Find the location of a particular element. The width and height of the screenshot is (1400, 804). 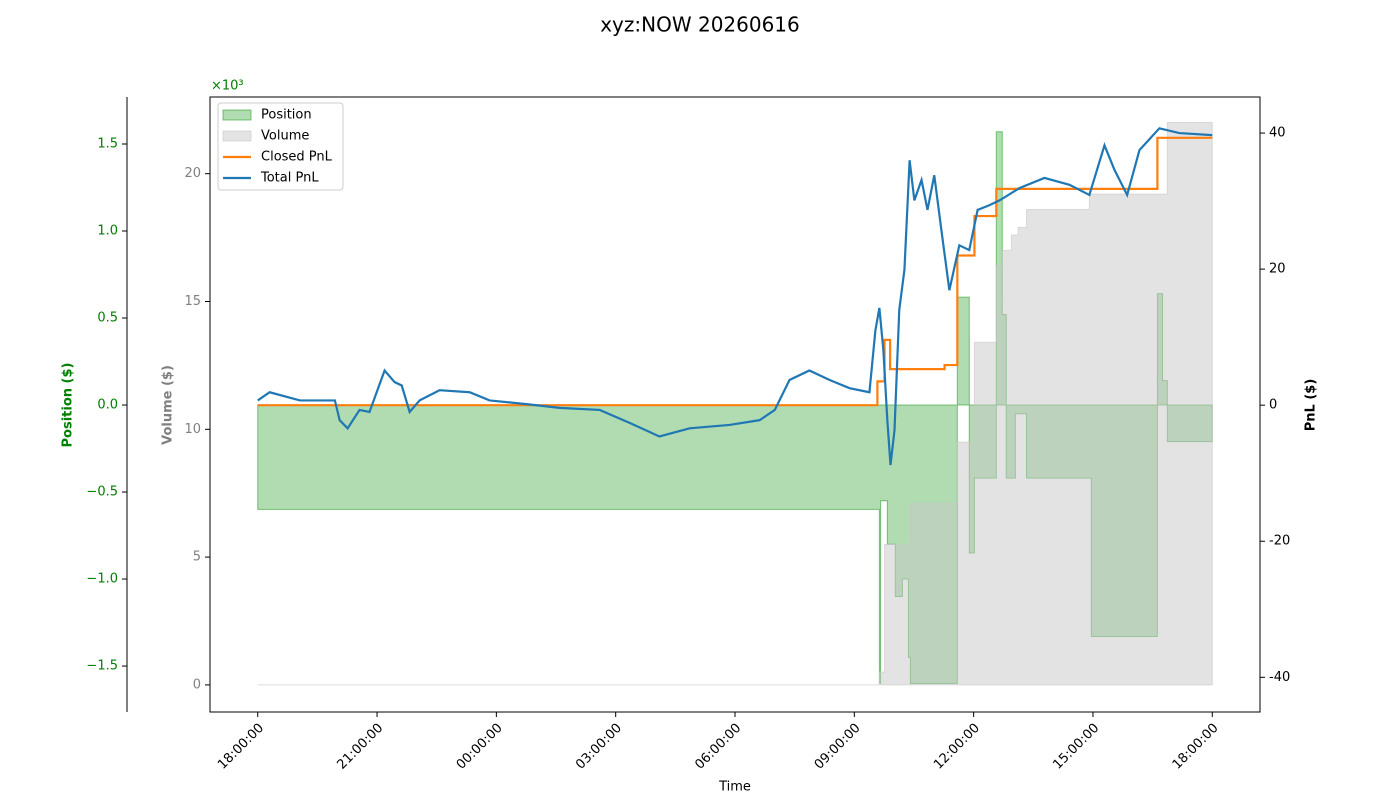

y-axis-label: PnL ($) is located at coordinates (1311, 405).